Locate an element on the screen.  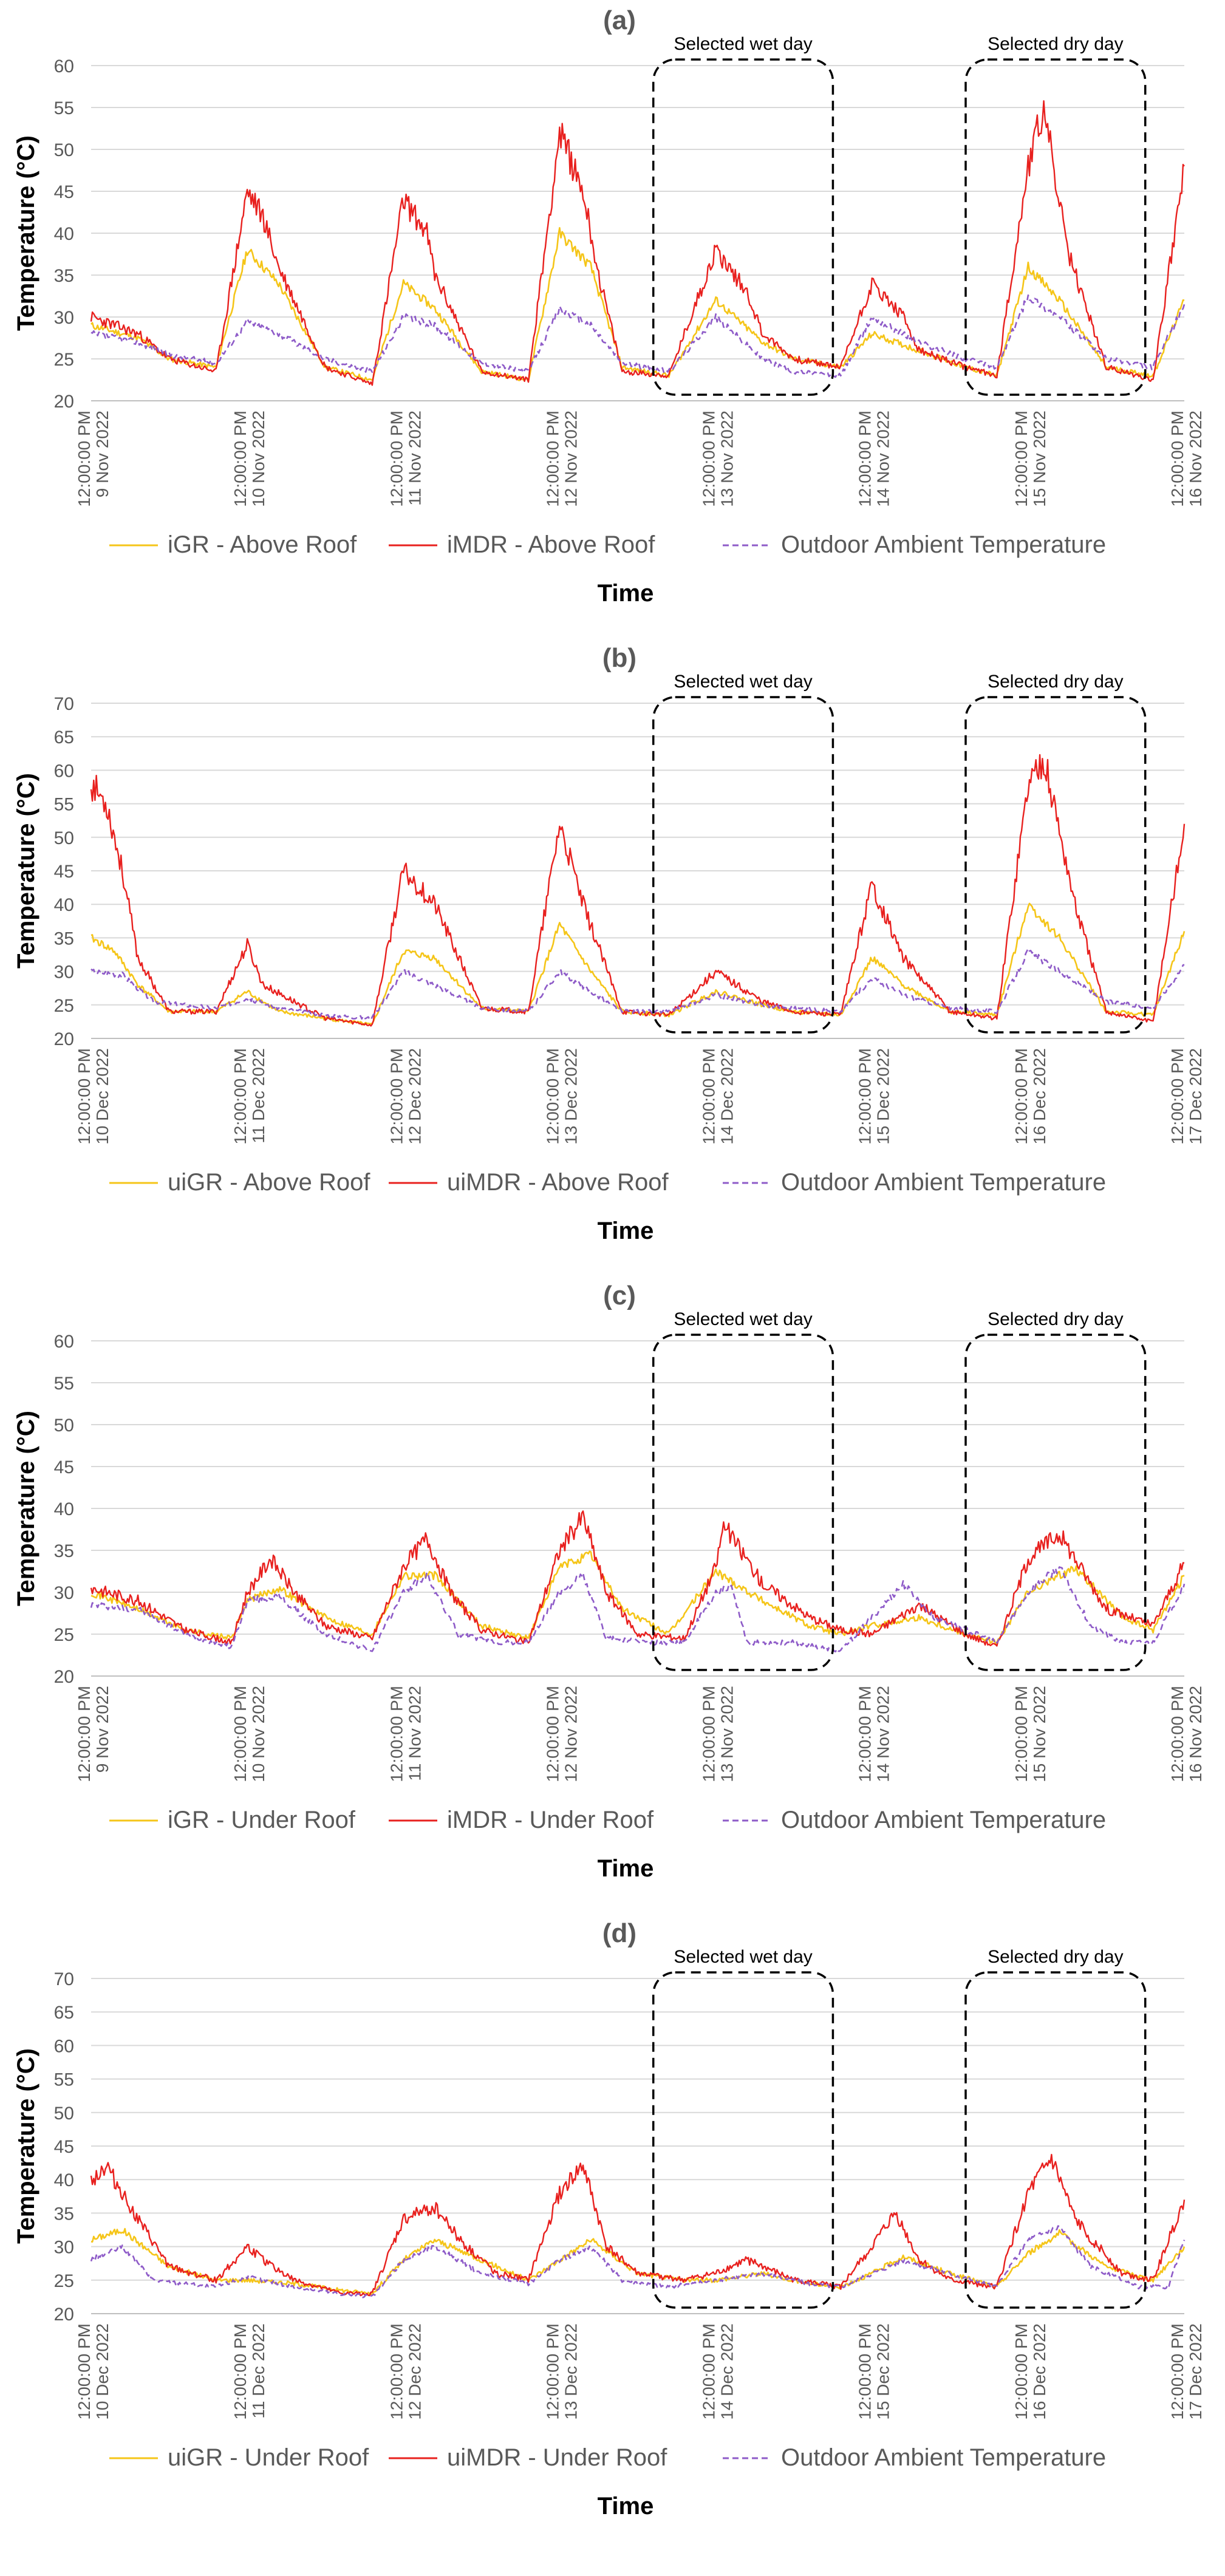
chart-2-legend-label-0: iGR - Under Roof is located at coordinates (262, 1820).